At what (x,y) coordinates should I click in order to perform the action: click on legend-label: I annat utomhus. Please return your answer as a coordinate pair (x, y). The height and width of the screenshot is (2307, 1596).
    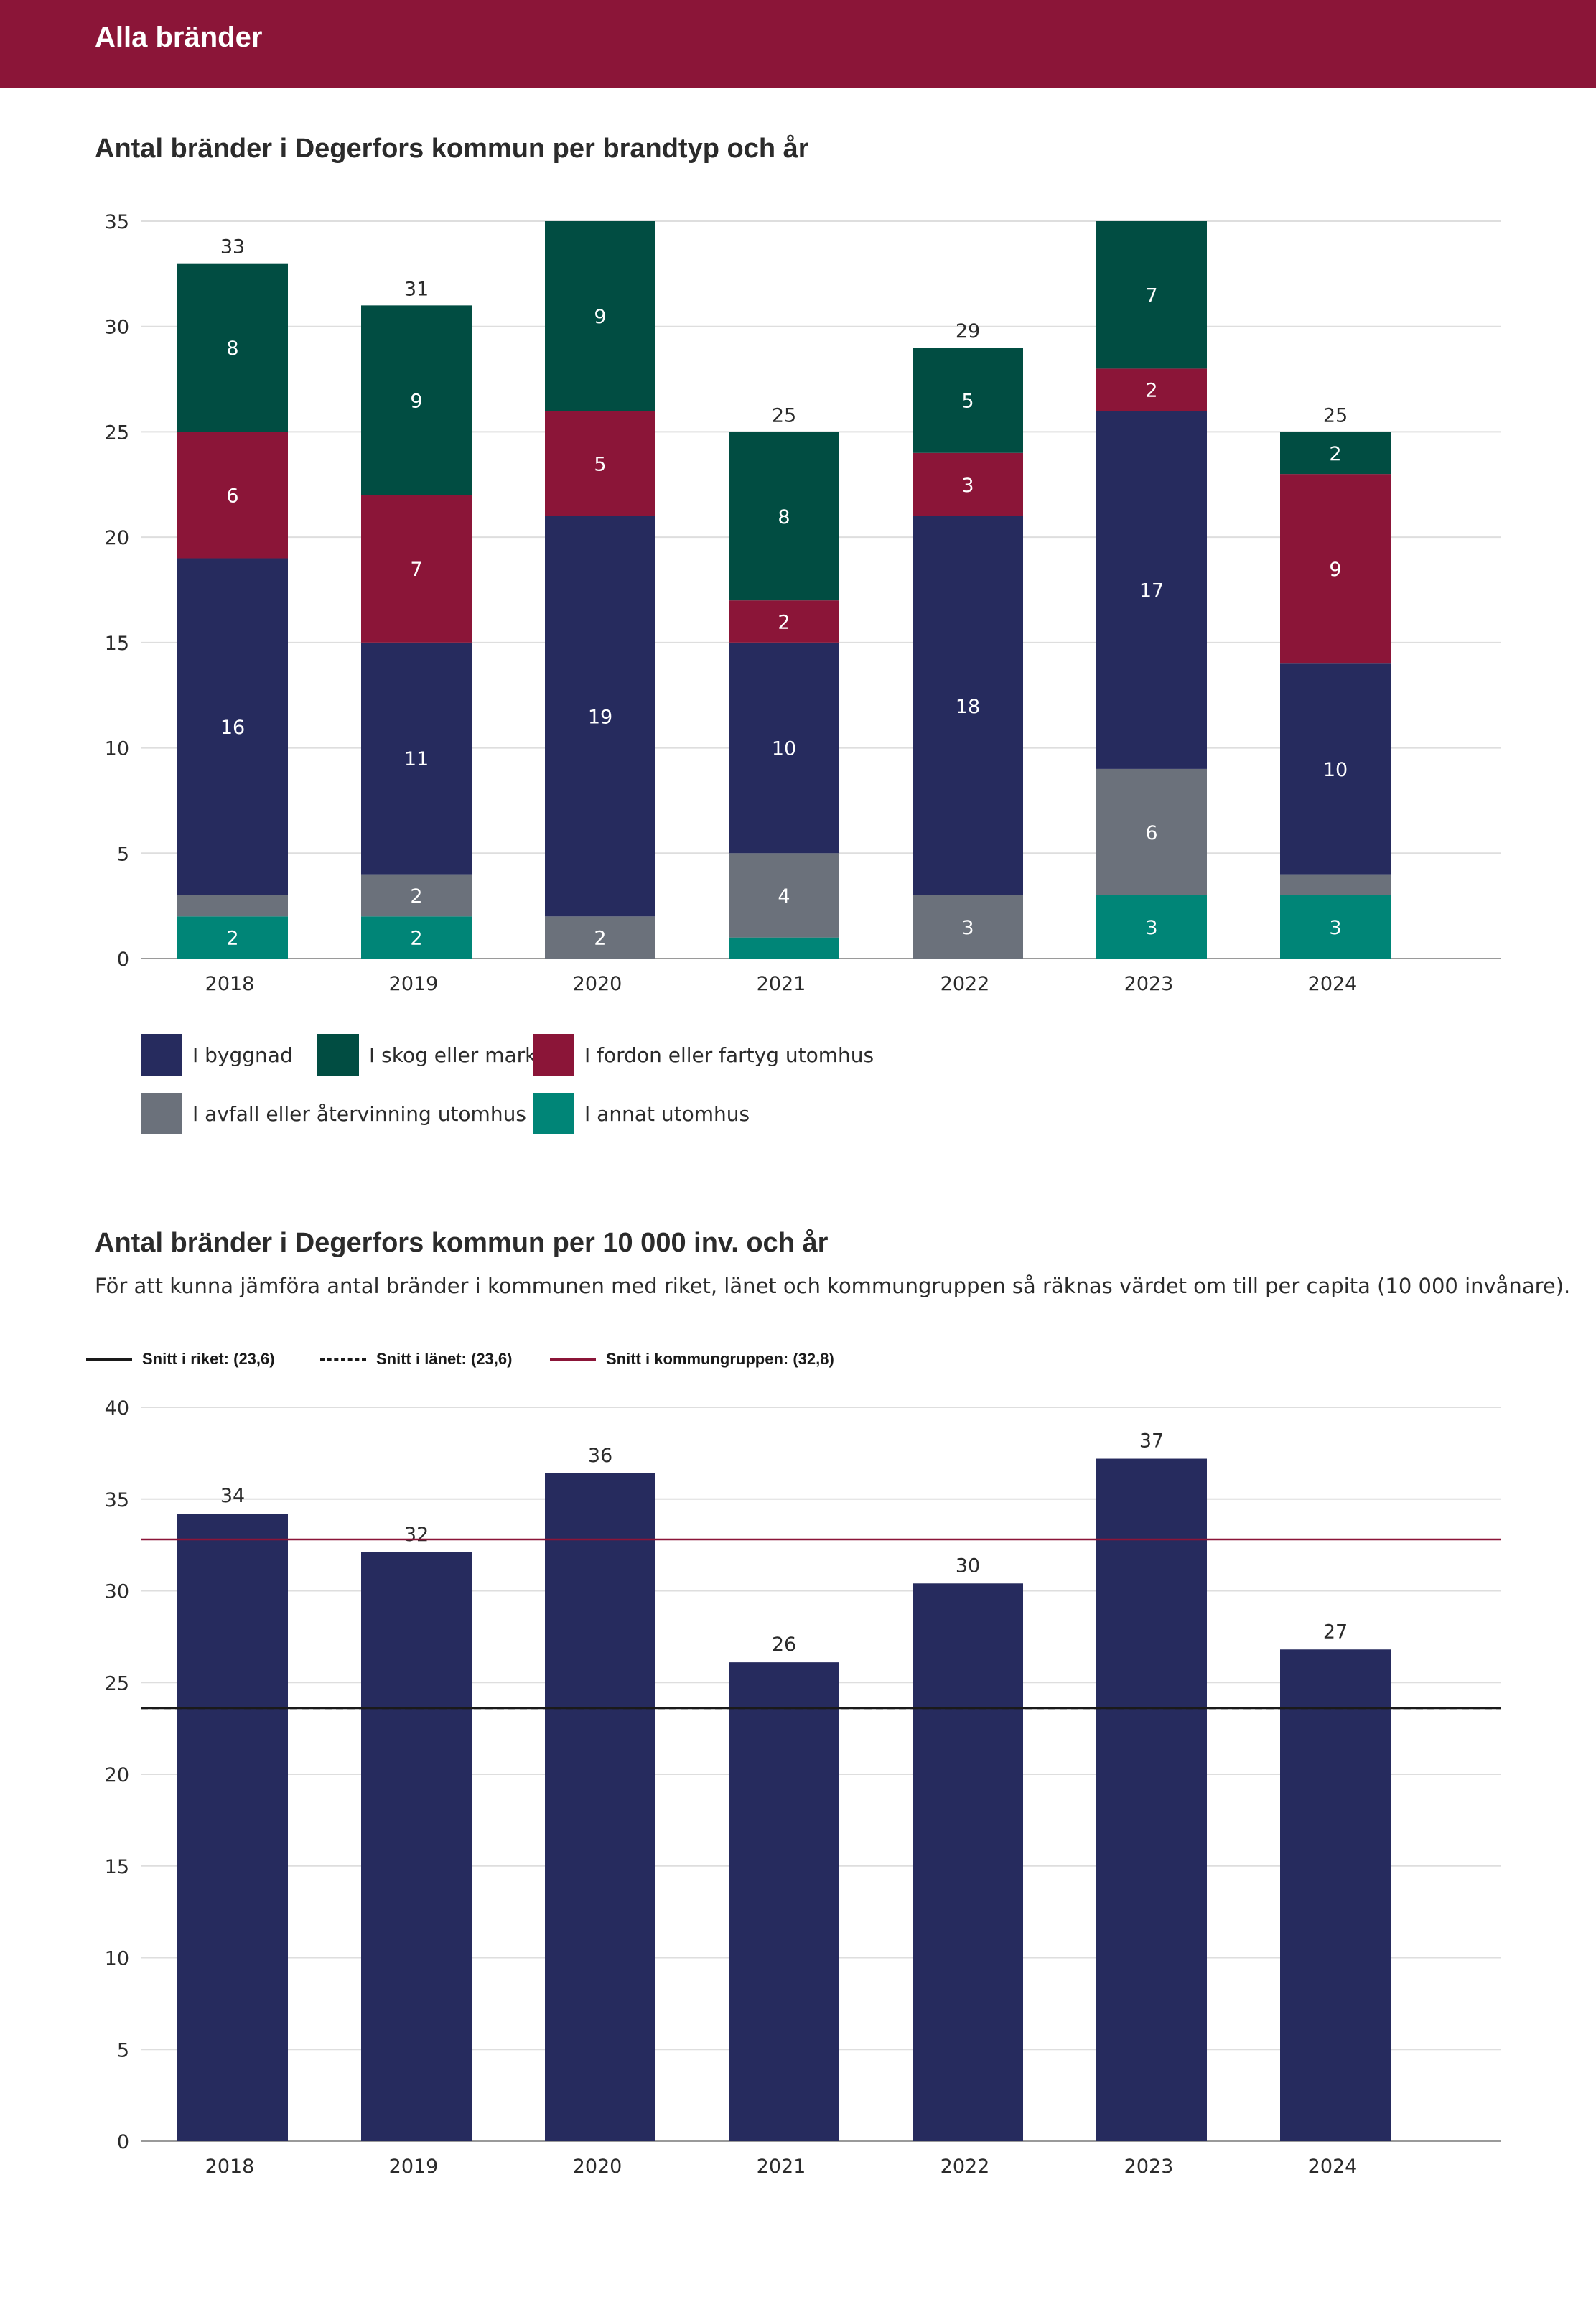
    Looking at the image, I should click on (667, 1113).